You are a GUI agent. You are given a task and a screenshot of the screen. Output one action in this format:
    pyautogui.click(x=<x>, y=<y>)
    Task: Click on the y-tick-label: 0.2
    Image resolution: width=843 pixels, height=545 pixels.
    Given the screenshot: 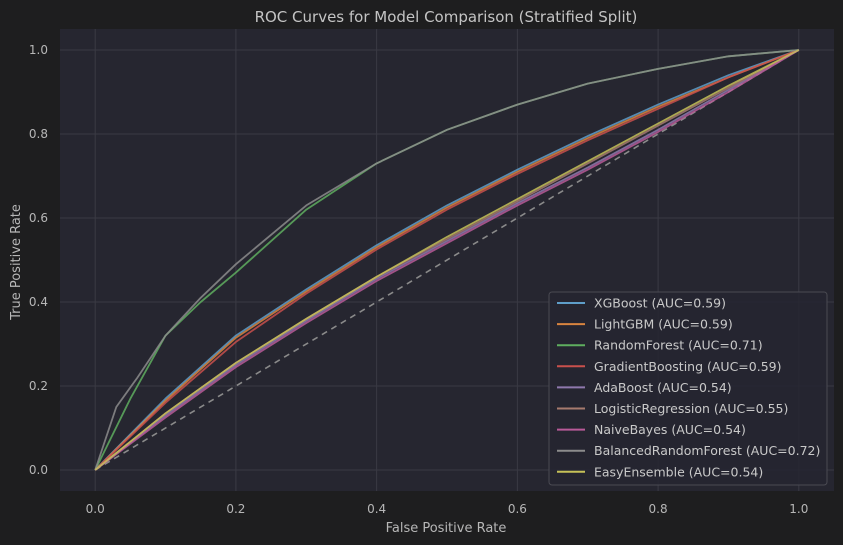 What is the action you would take?
    pyautogui.click(x=38, y=386)
    